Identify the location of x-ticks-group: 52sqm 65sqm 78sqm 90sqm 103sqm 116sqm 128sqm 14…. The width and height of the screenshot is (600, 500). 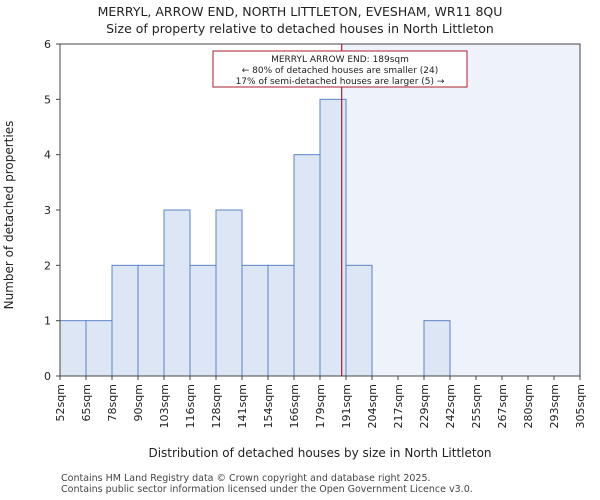
(320, 402).